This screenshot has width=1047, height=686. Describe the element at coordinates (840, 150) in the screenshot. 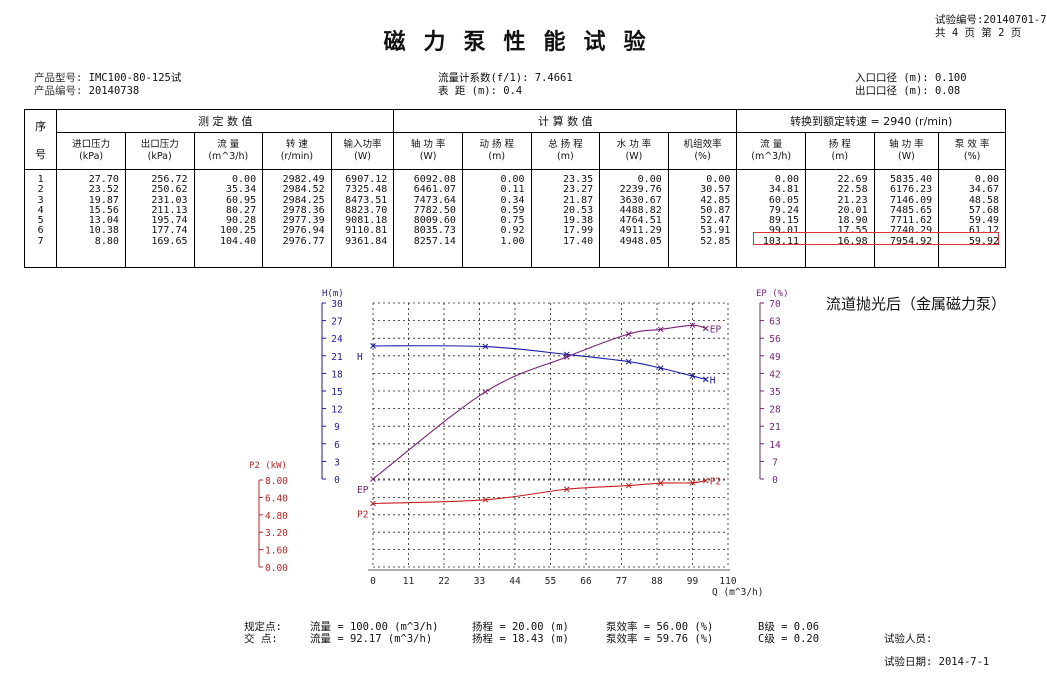

I see `col-header: 扬 程 (m)` at that location.